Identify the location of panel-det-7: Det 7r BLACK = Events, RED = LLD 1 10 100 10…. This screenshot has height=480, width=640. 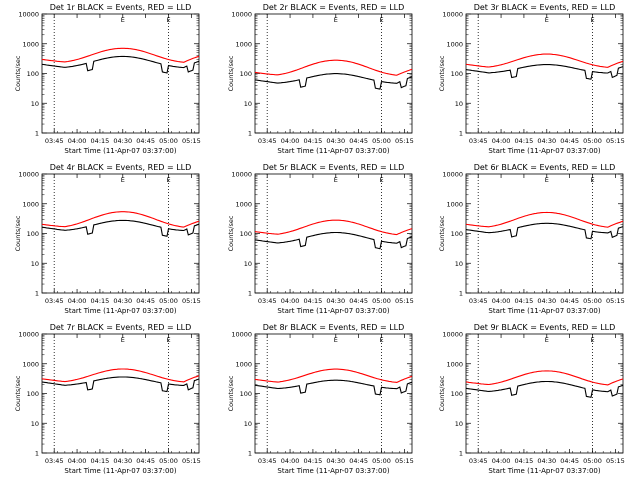
(107, 399).